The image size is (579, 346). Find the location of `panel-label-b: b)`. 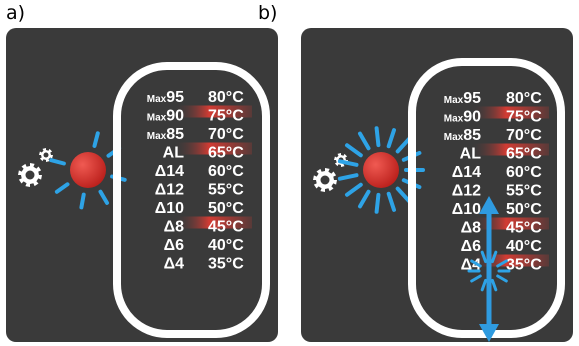

panel-label-b: b) is located at coordinates (268, 13).